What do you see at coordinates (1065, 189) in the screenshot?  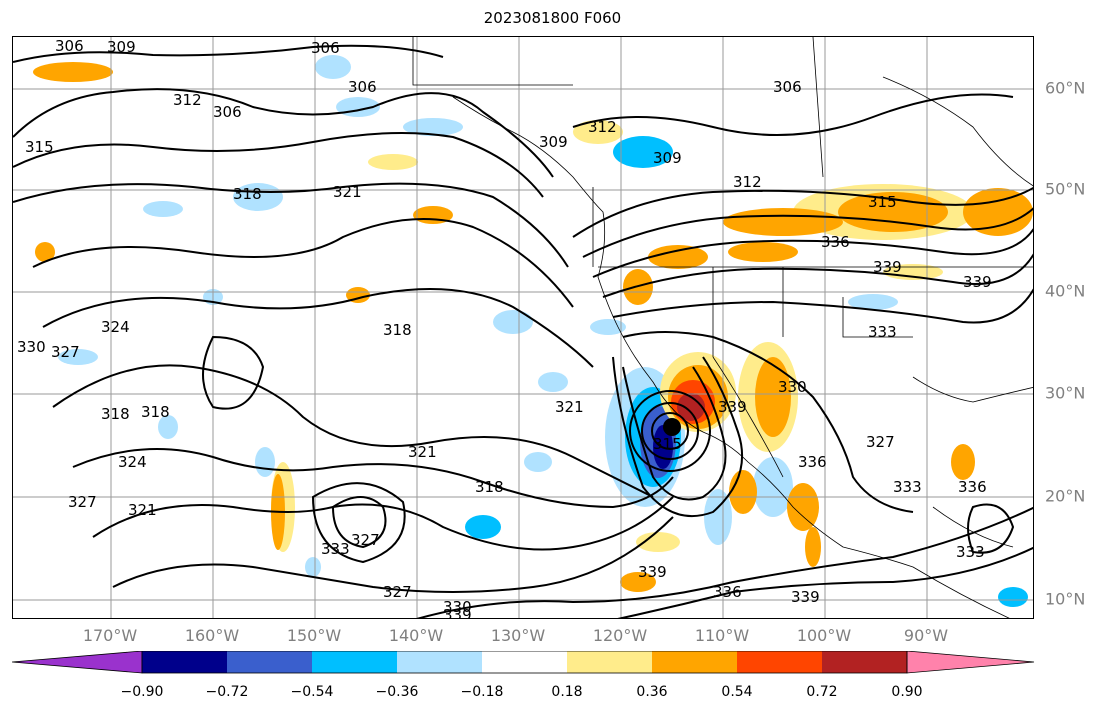 I see `lat-label: 50°N` at bounding box center [1065, 189].